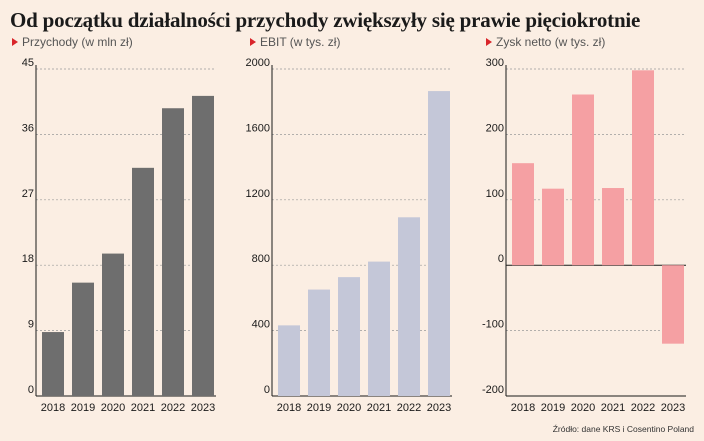 The height and width of the screenshot is (441, 704). I want to click on y-tick-label: 200, so click(495, 128).